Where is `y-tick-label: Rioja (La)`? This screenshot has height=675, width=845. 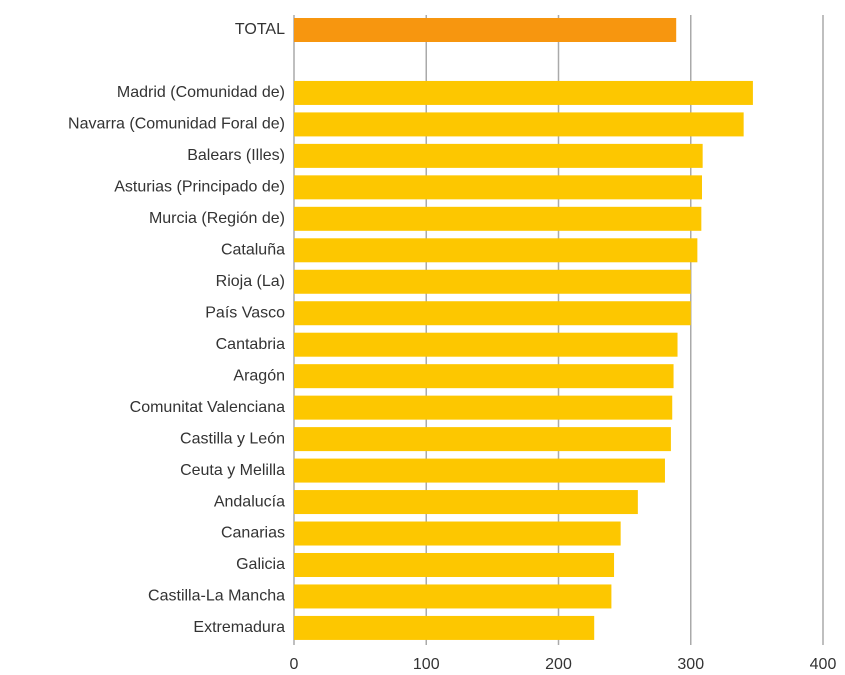 y-tick-label: Rioja (La) is located at coordinates (250, 281).